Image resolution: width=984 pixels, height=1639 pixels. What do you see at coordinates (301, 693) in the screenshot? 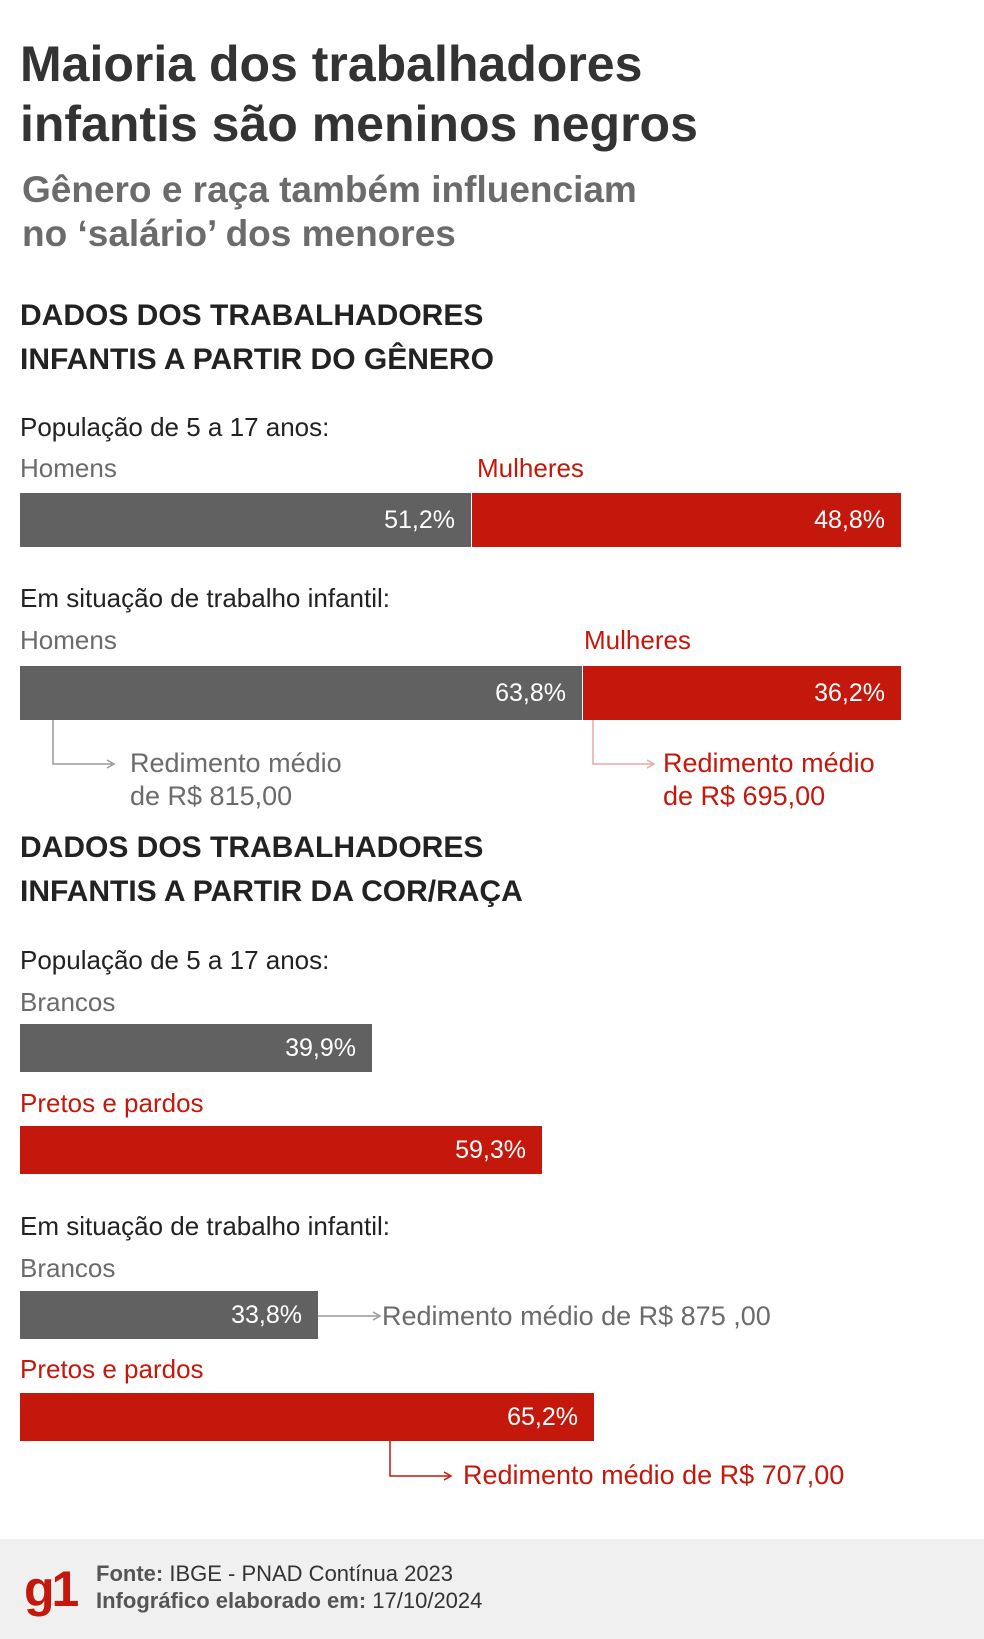
I see `gender-labor-men-bar: 63,8%` at bounding box center [301, 693].